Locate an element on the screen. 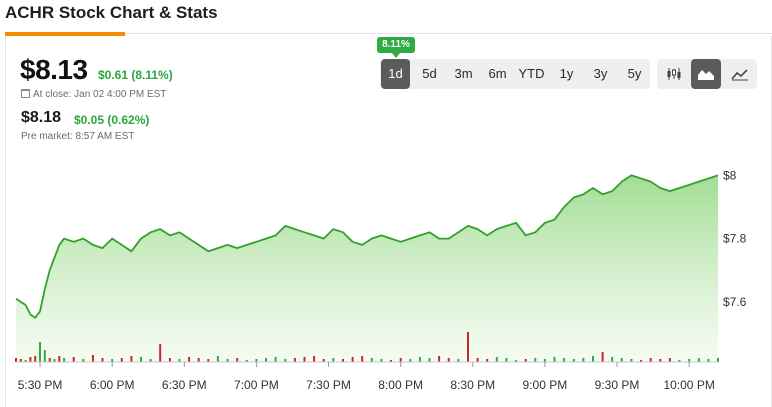 The image size is (772, 407). page-title: ACHR Stock Chart & Stats is located at coordinates (111, 12).